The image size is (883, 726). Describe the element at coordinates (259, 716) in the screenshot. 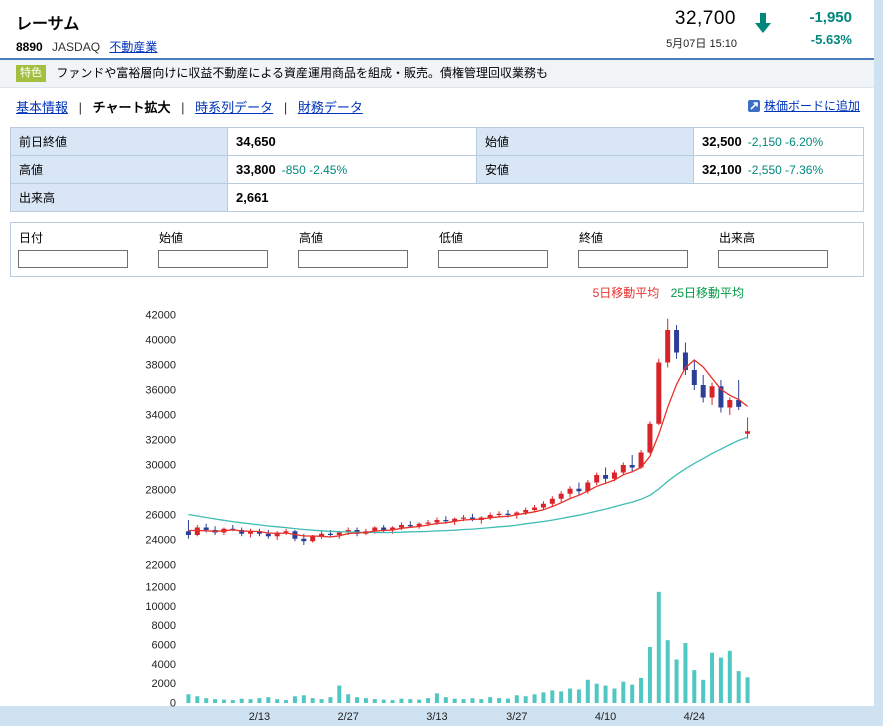

I see `svg-text: 2/13` at that location.